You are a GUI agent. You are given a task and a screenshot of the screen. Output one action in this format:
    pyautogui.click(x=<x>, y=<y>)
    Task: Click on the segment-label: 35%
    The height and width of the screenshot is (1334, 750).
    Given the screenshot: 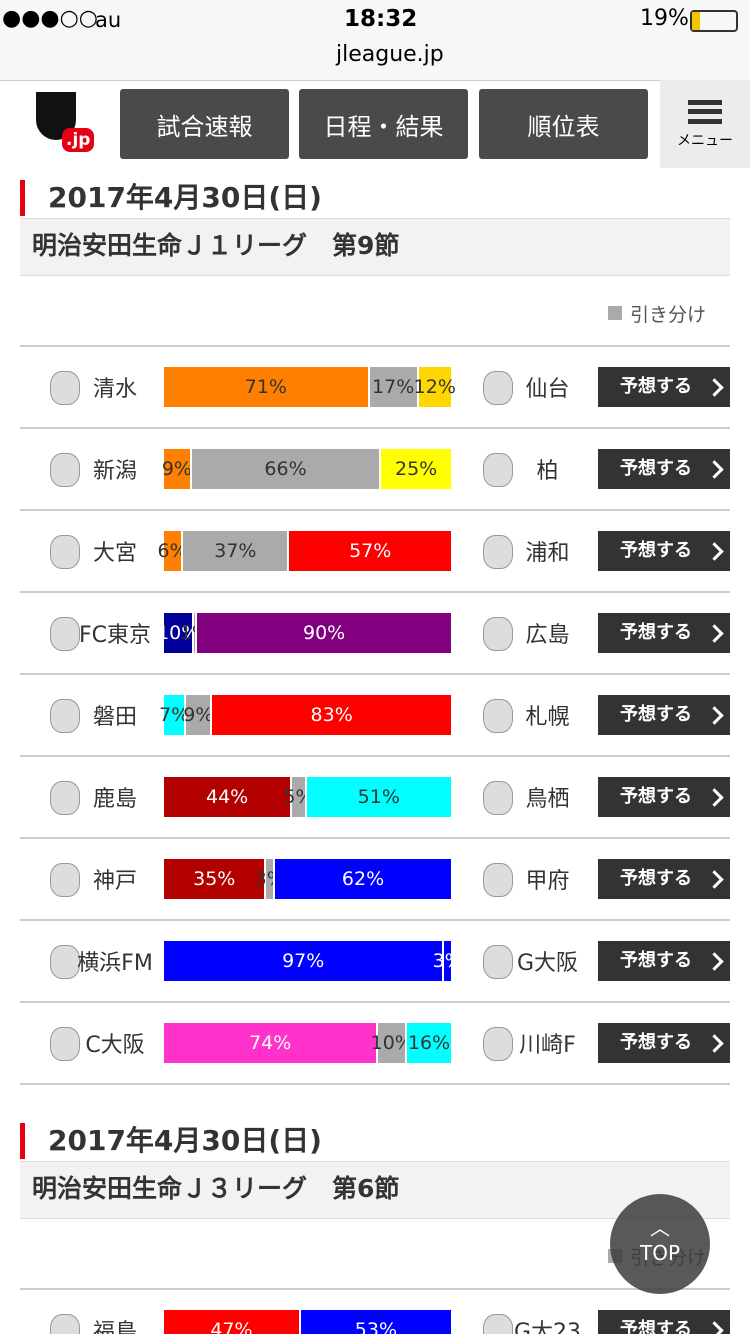 What is the action you would take?
    pyautogui.click(x=214, y=879)
    